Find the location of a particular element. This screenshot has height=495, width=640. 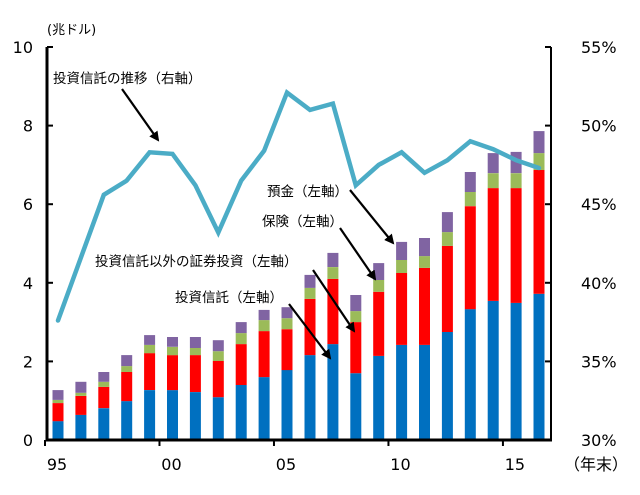

left-tick-label: 2 is located at coordinates (28, 361).